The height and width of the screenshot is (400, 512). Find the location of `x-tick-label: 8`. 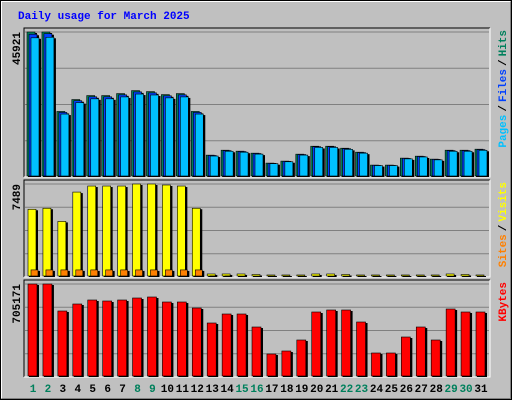

x-tick-label: 8 is located at coordinates (137, 390).